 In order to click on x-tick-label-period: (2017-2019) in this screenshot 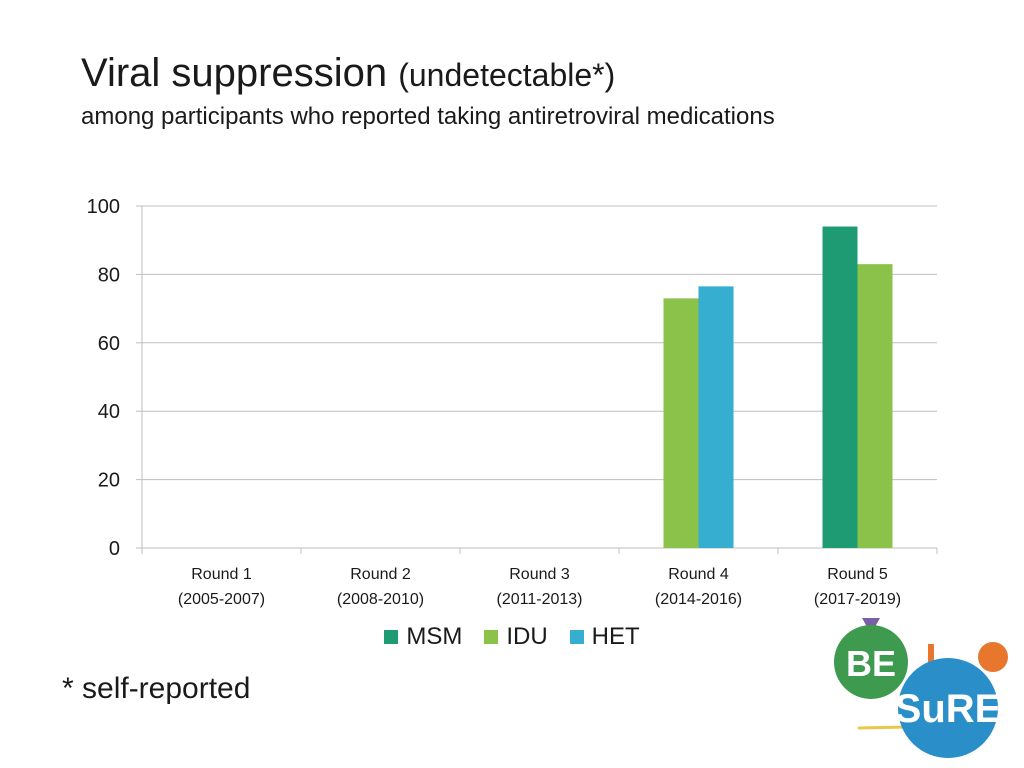, I will do `click(857, 599)`.